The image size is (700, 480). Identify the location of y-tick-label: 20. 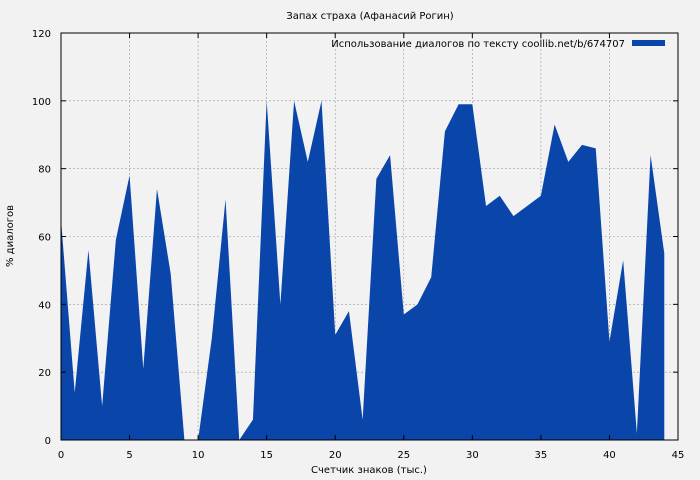
(44, 373).